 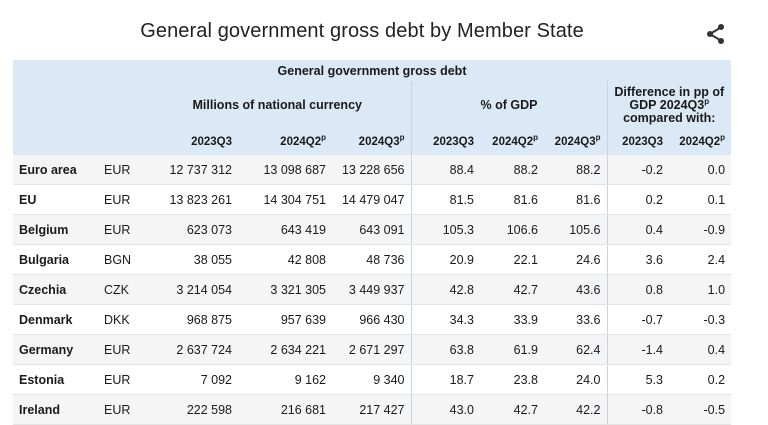 I want to click on table-caption-row: General government gross debt, so click(x=372, y=70).